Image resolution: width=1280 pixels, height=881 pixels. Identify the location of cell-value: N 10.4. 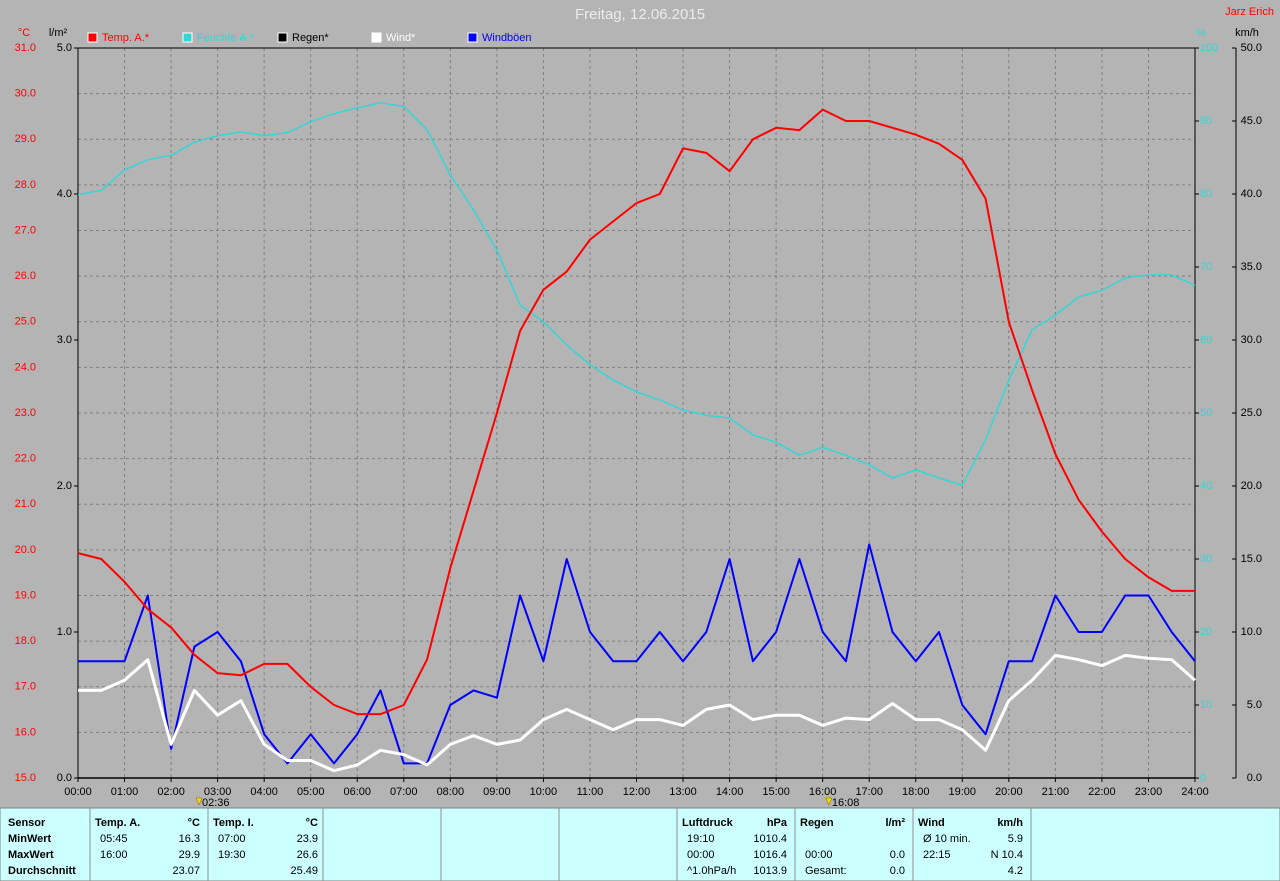
(1007, 855).